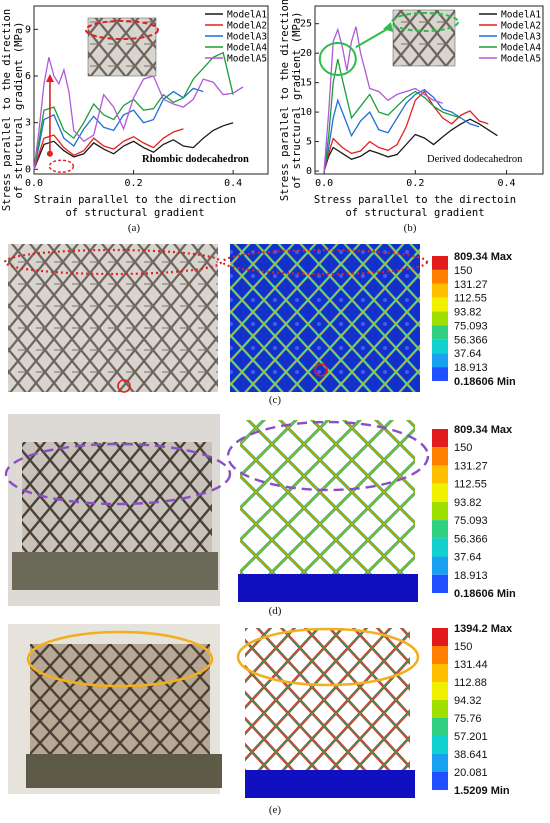 The width and height of the screenshot is (550, 823). I want to click on annotation-point, so click(49, 153).